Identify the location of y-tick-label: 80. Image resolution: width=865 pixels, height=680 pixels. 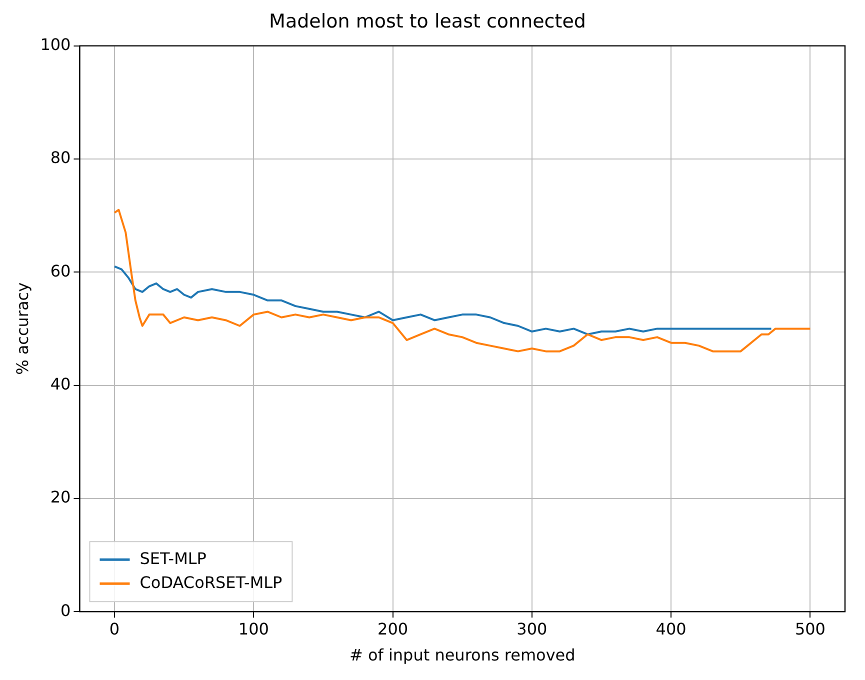
(60, 158).